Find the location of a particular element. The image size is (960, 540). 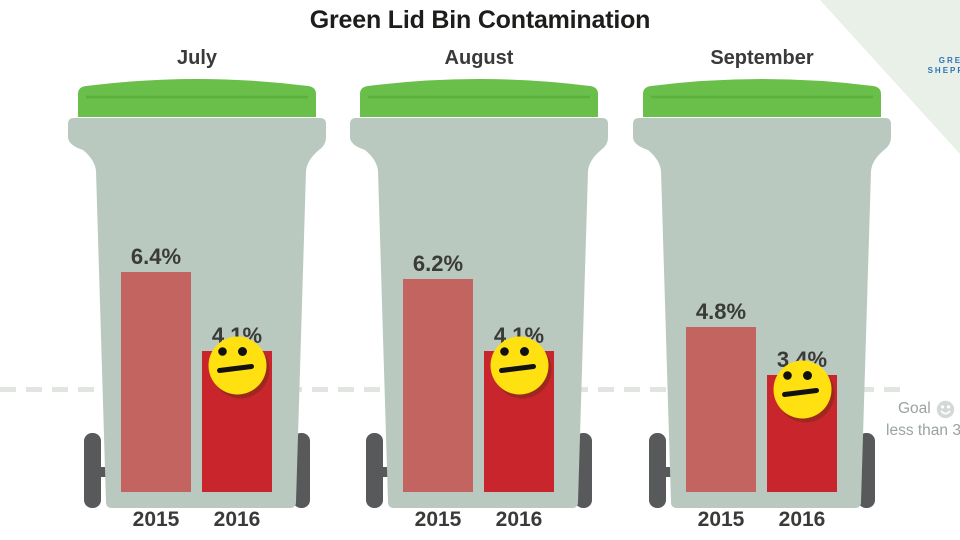

month-label: September is located at coordinates (762, 58).